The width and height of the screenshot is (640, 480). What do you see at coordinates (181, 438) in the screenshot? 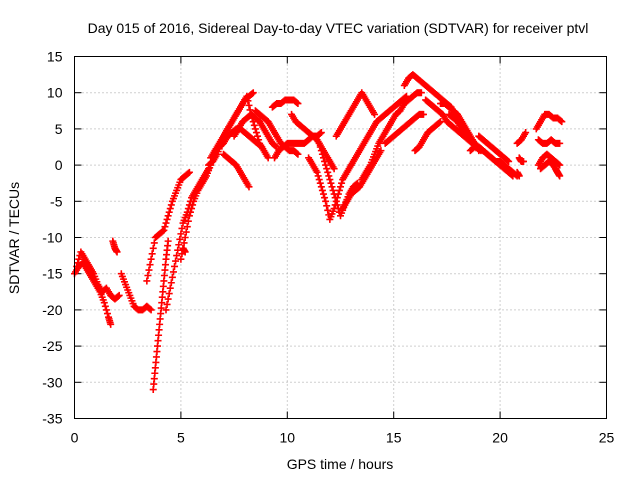
I see `x-tick-label: 5` at bounding box center [181, 438].